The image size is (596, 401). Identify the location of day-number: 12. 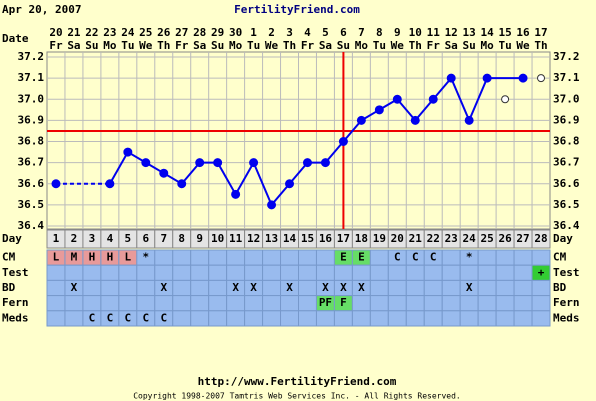
(253, 238).